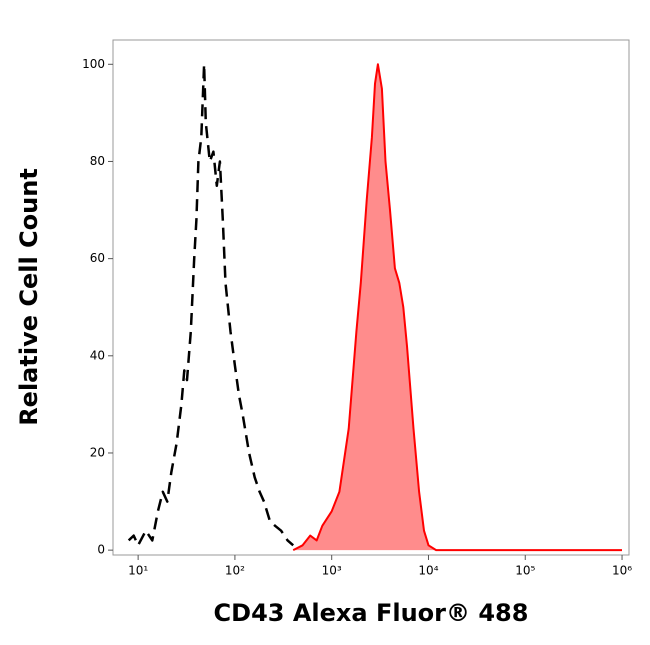  I want to click on x-axis-title: CD43 Alexa Fluor® 488, so click(371, 613).